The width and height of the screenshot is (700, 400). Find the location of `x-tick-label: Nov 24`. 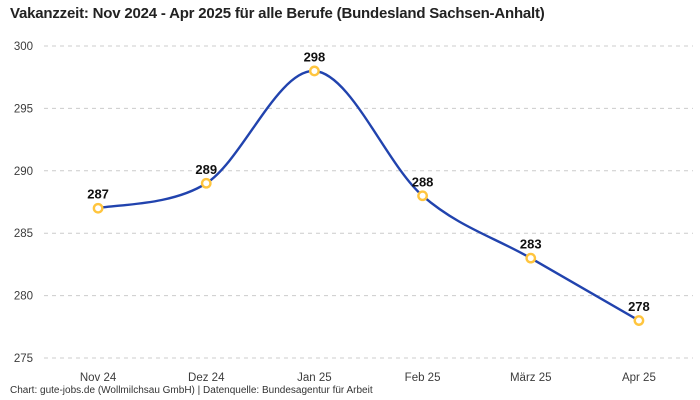

x-tick-label: Nov 24 is located at coordinates (98, 378).